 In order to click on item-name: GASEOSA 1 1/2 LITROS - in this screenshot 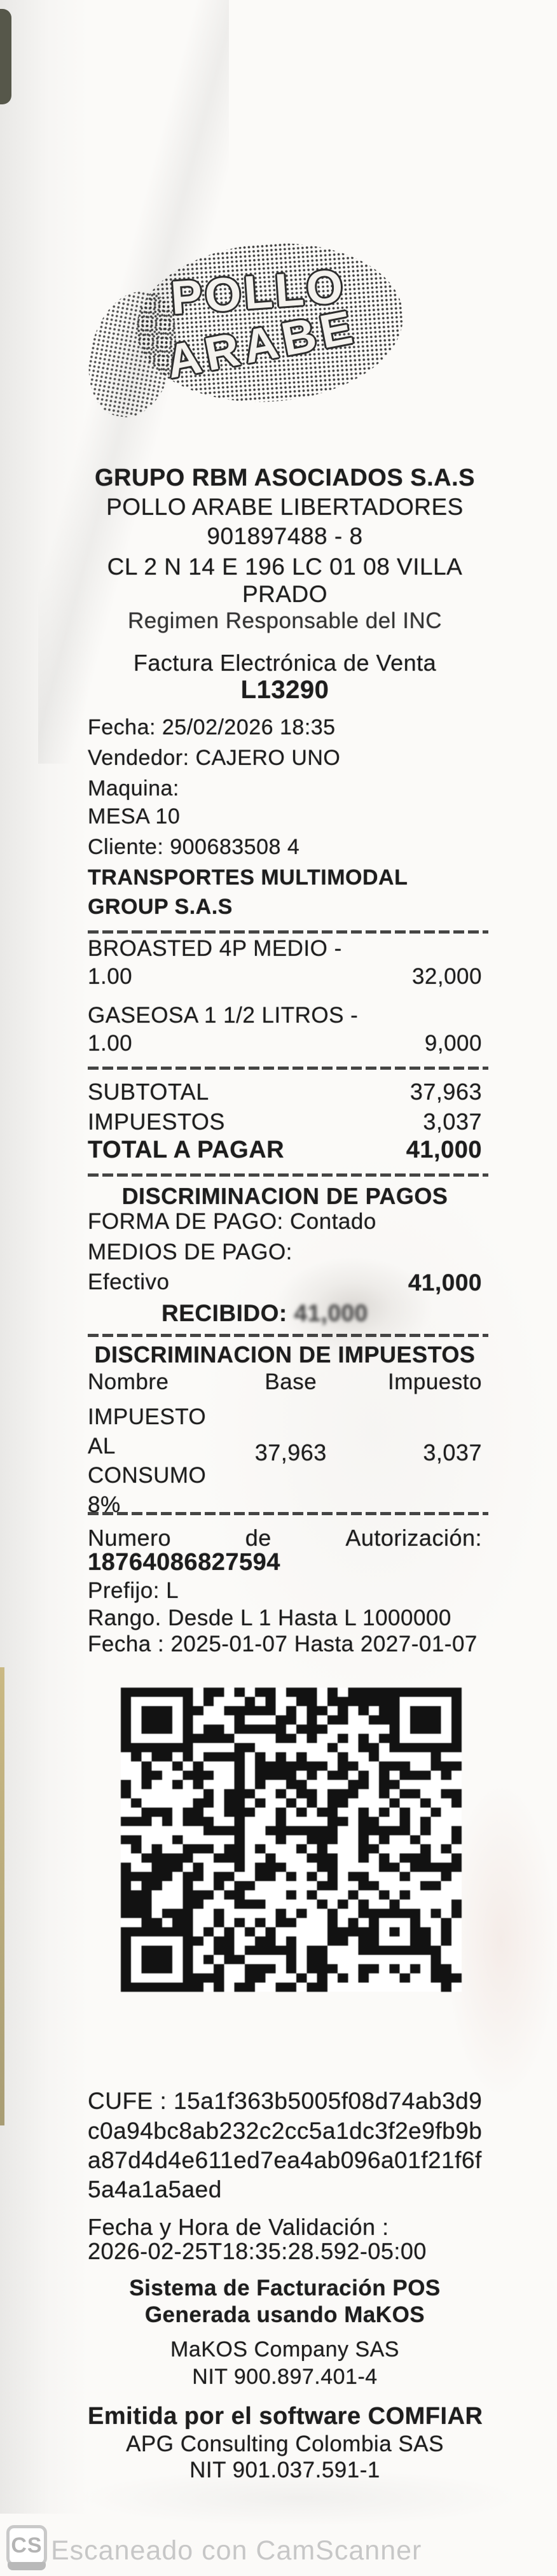, I will do `click(223, 1015)`.